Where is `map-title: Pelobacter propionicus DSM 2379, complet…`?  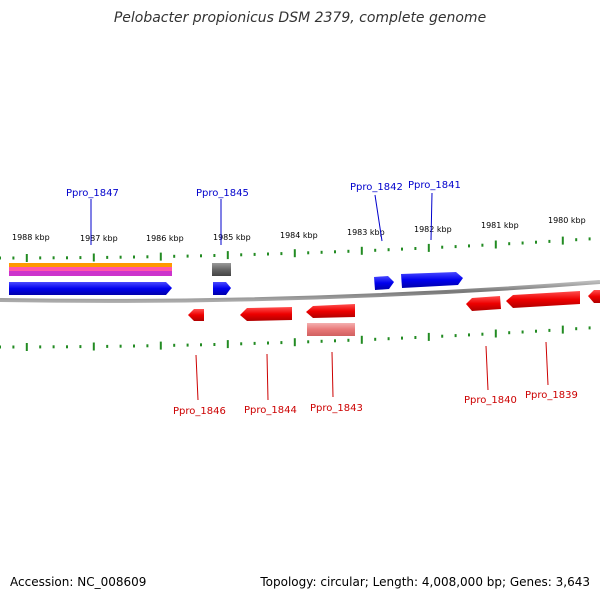
map-title: Pelobacter propionicus DSM 2379, complet… is located at coordinates (300, 18).